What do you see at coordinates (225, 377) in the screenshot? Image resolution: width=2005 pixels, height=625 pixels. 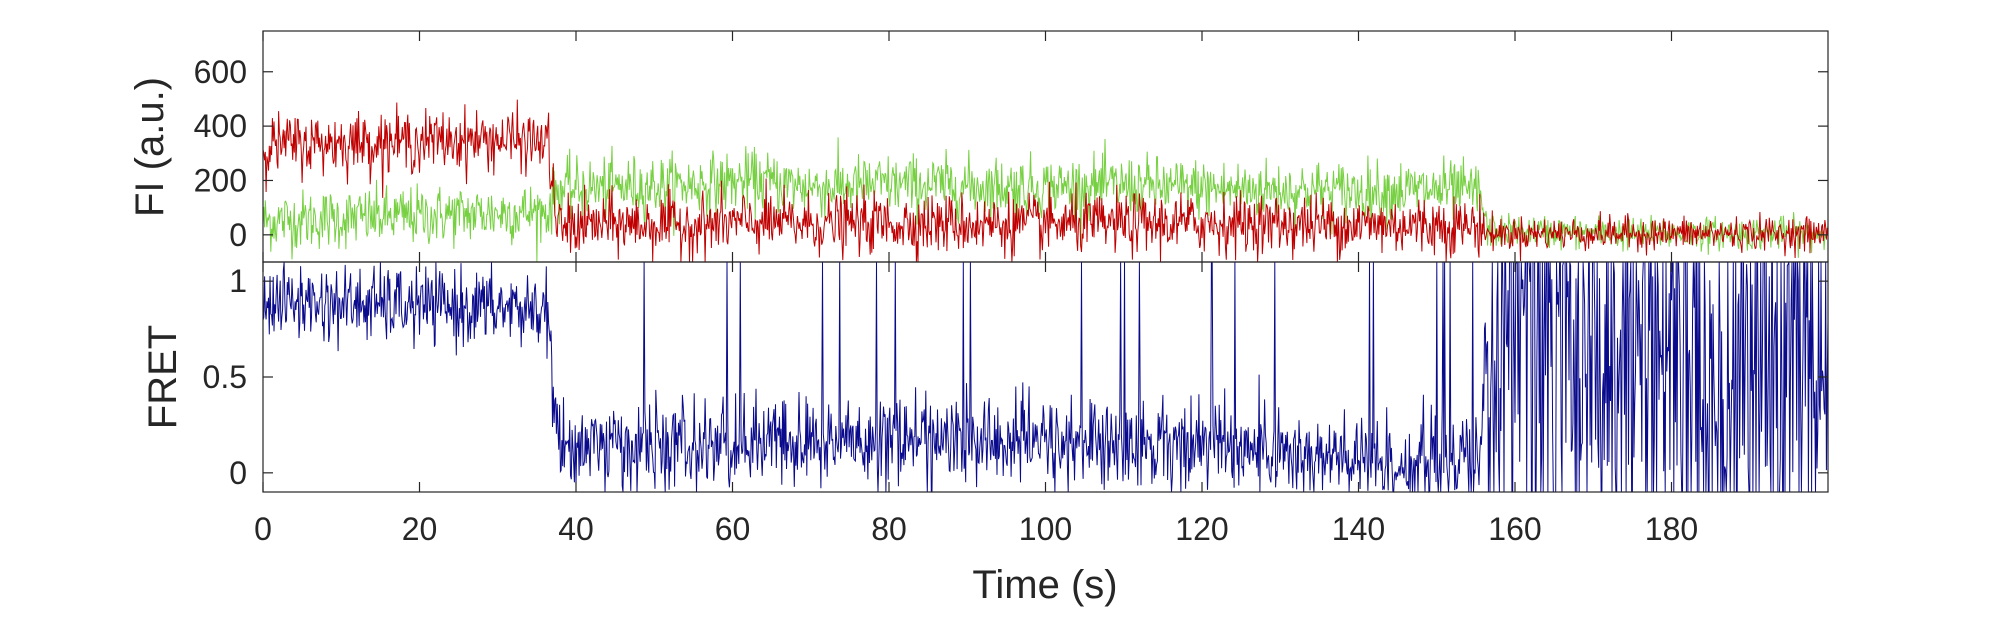 I see `fret-y-tick-label: 0.5` at bounding box center [225, 377].